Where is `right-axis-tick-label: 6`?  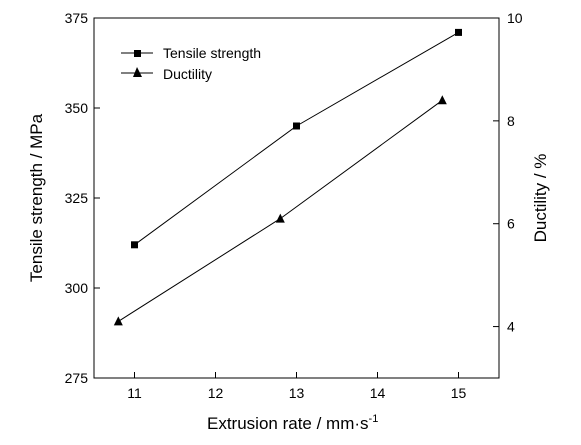
right-axis-tick-label: 6 is located at coordinates (511, 224).